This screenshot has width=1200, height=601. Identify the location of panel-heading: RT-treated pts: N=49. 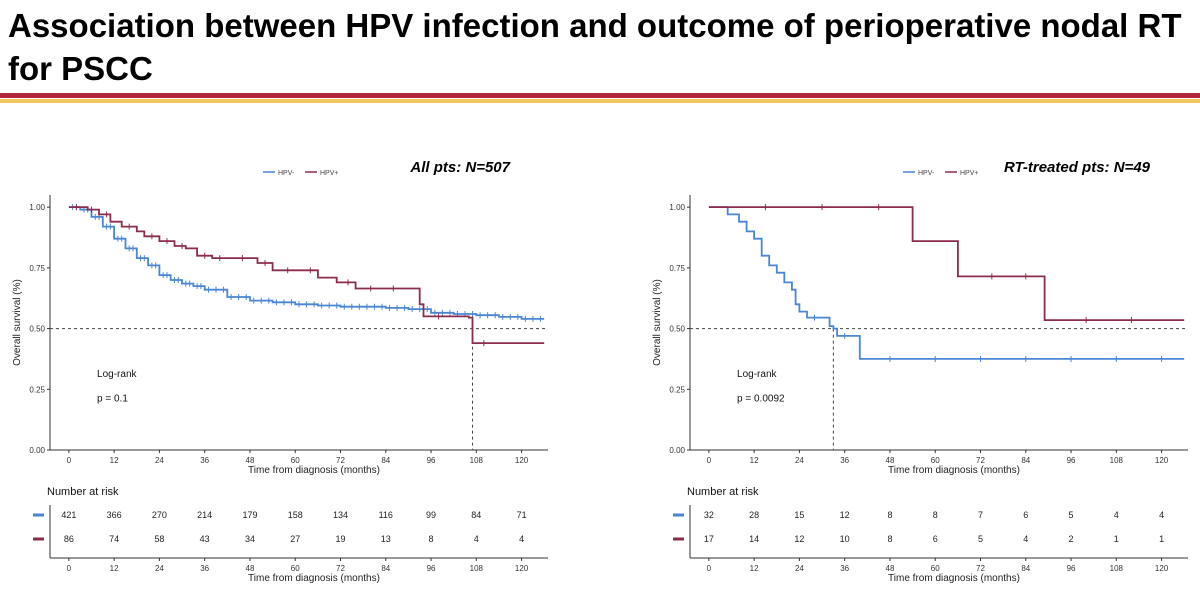
(1077, 167).